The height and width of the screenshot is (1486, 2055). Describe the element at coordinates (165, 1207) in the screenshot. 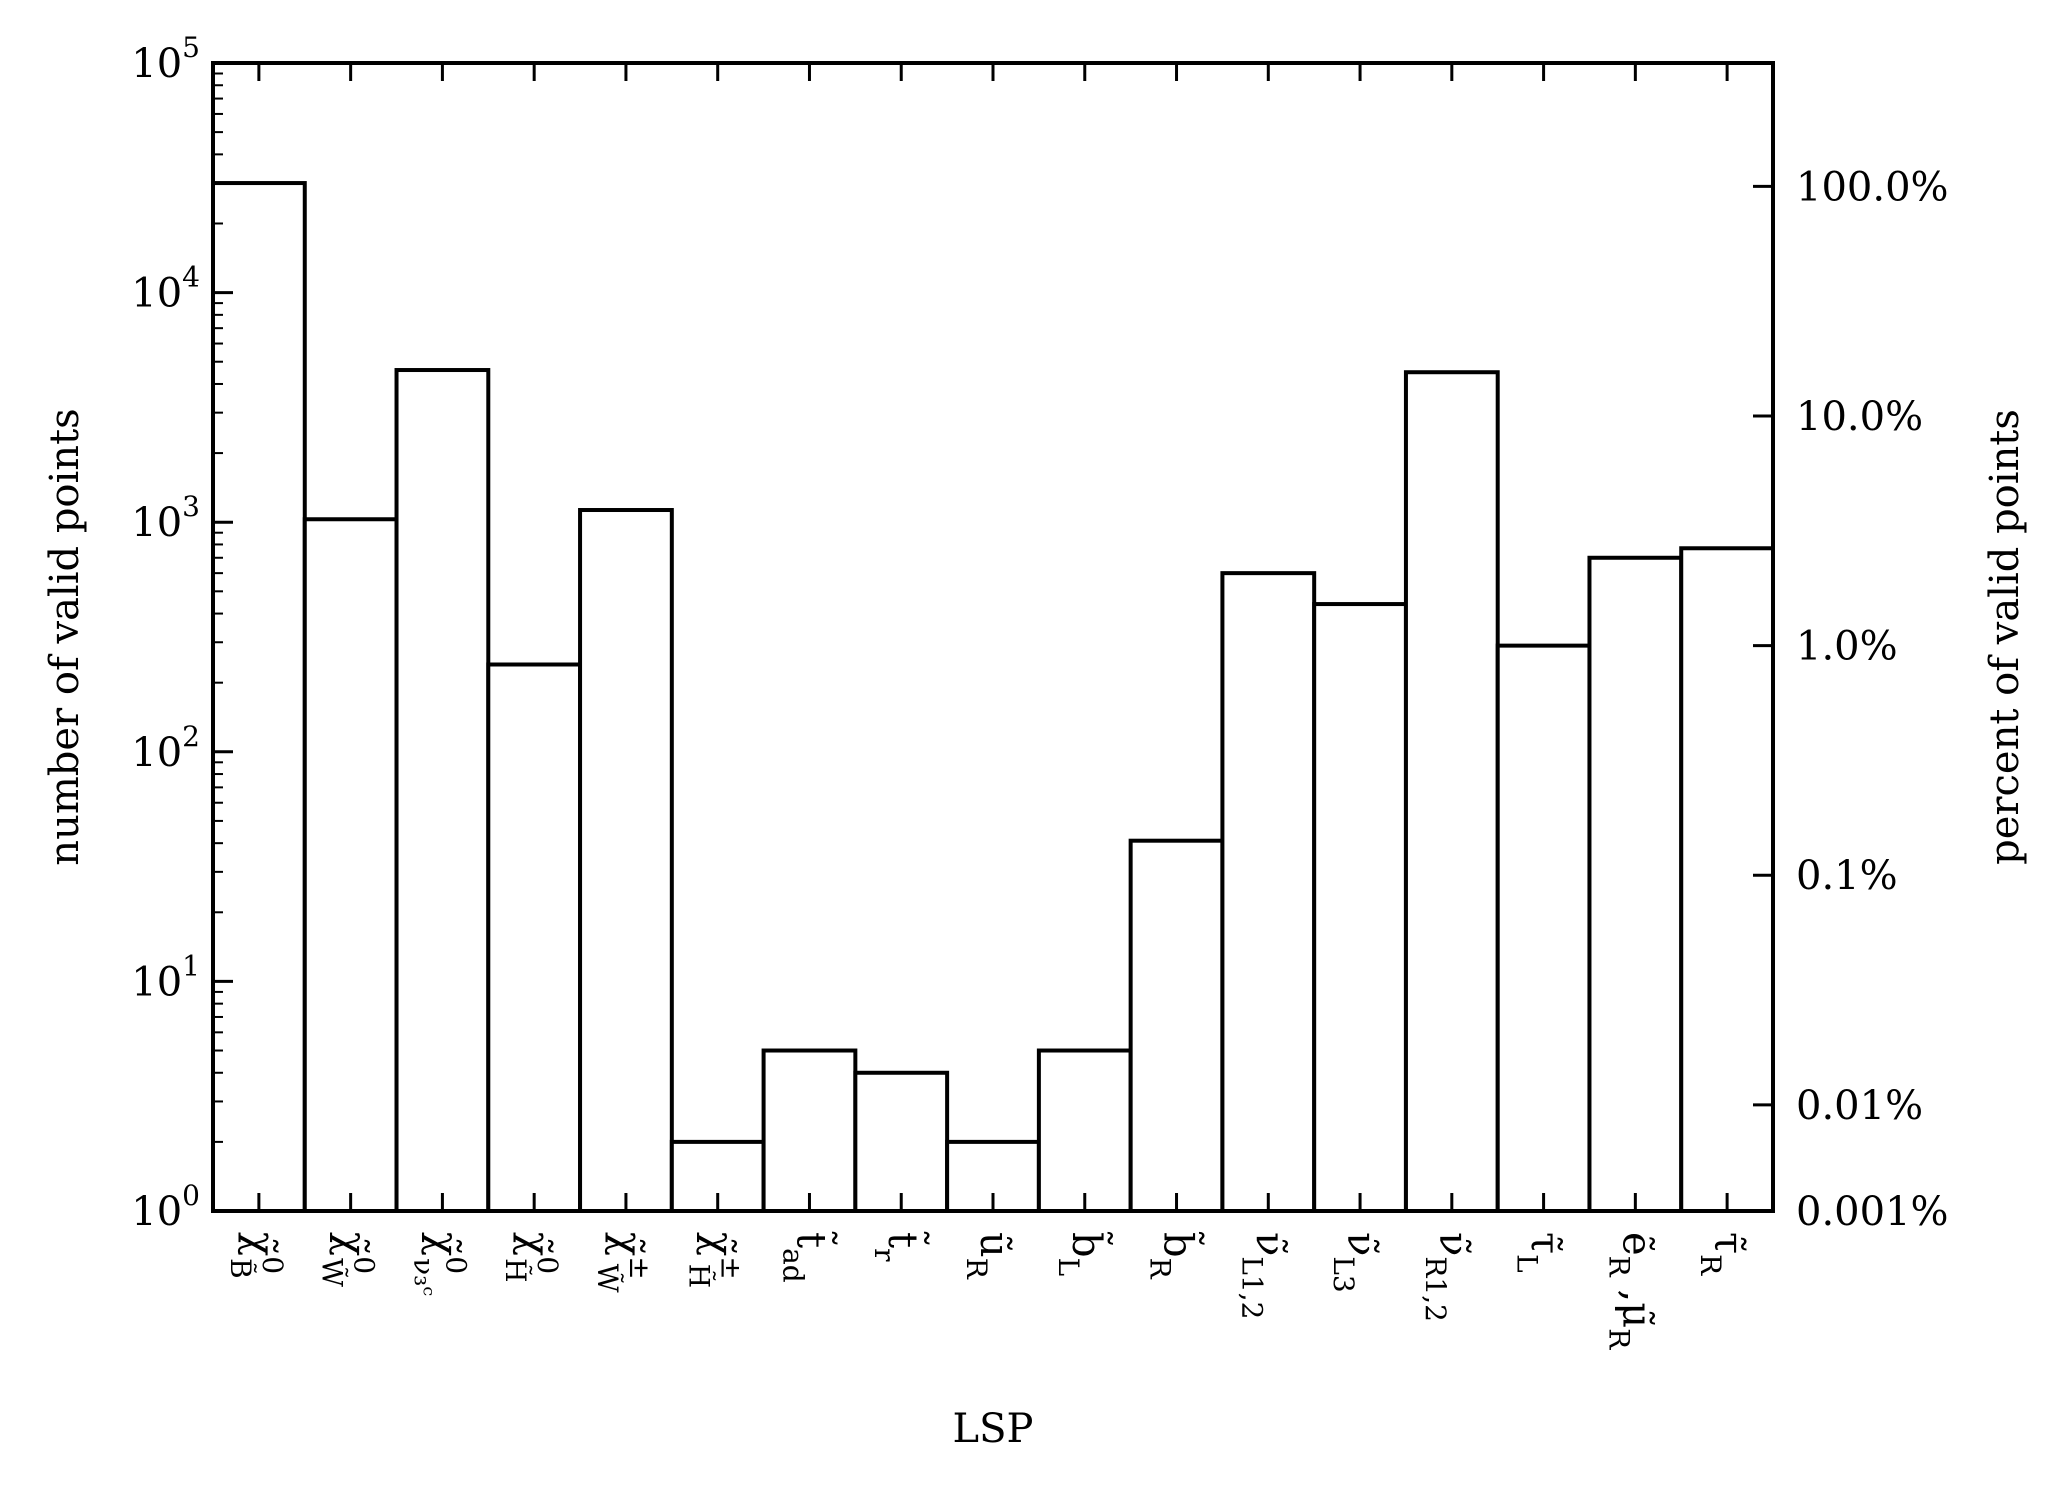

I see `y-tick-label: 10⁰` at that location.